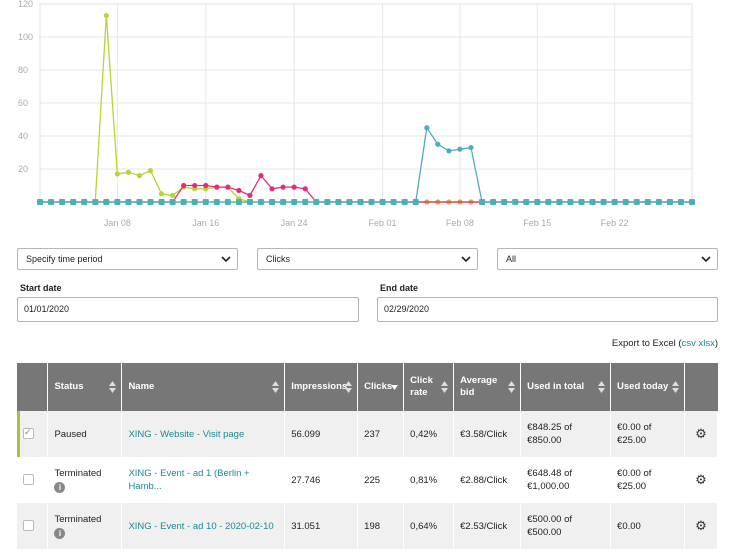 This screenshot has height=552, width=733. What do you see at coordinates (25, 37) in the screenshot?
I see `y-tick-label: 100` at bounding box center [25, 37].